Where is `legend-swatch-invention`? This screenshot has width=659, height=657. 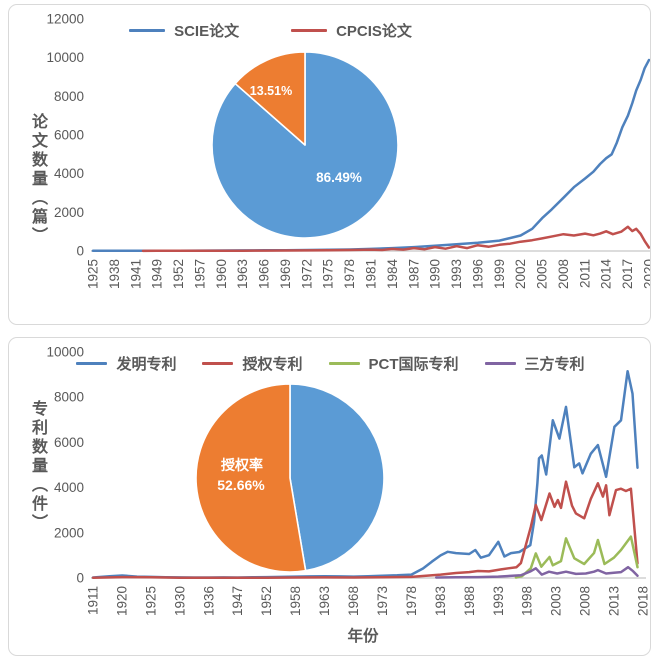 legend-swatch-invention is located at coordinates (92, 363).